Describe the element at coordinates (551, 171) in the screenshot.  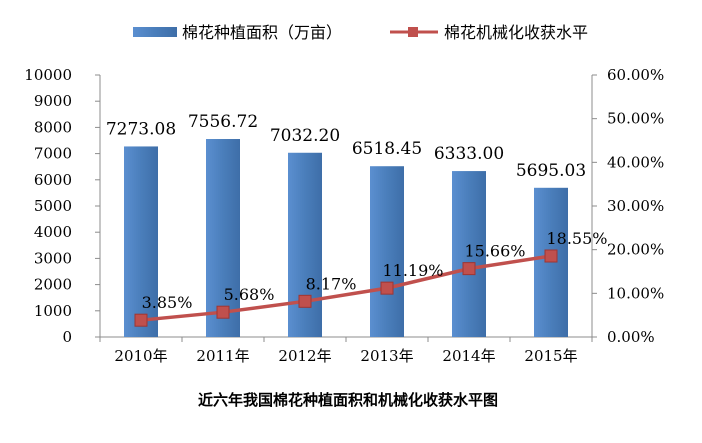
I see `bar-value-label: 5695.03` at that location.